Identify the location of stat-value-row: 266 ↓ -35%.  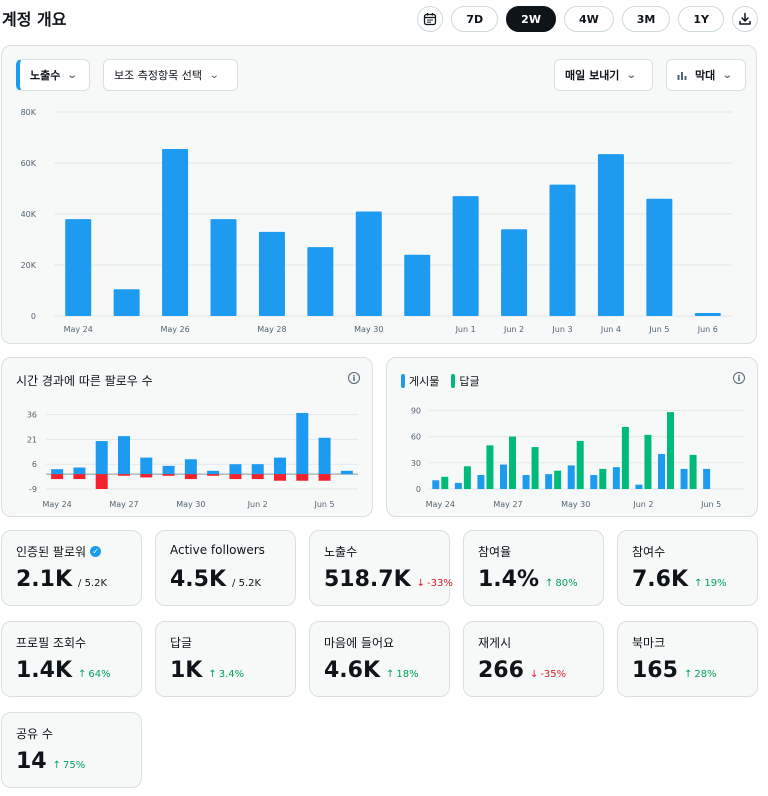
(522, 670).